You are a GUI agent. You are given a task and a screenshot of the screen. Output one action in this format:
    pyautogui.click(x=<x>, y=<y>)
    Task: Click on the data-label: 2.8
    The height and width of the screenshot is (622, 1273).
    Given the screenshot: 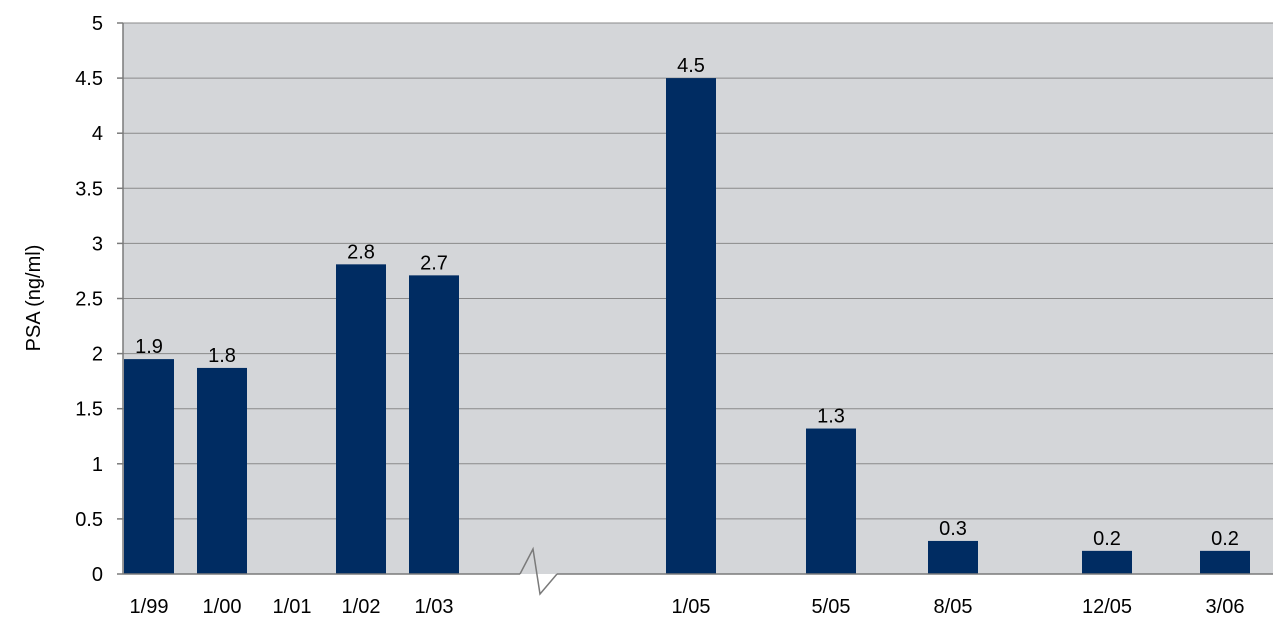 What is the action you would take?
    pyautogui.click(x=361, y=252)
    